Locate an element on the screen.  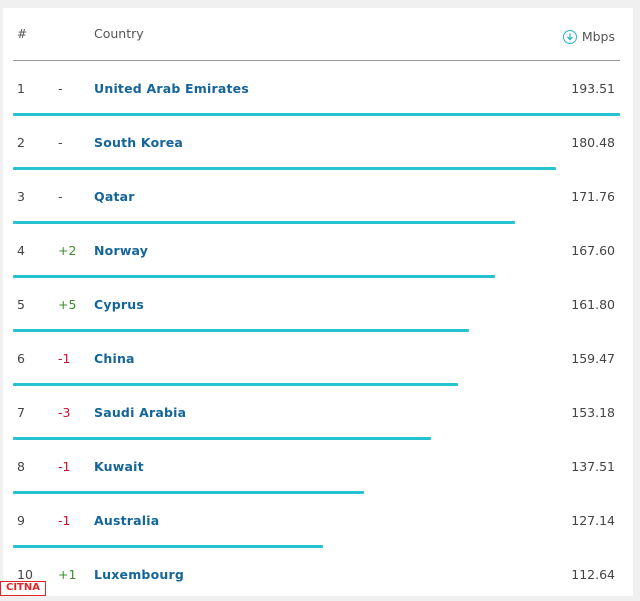
rank-cell: 2 is located at coordinates (21, 142).